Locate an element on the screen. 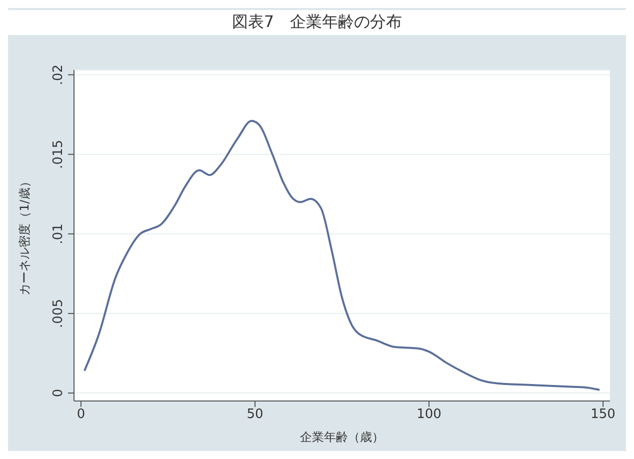  y-tick-label: .02 is located at coordinates (58, 75).